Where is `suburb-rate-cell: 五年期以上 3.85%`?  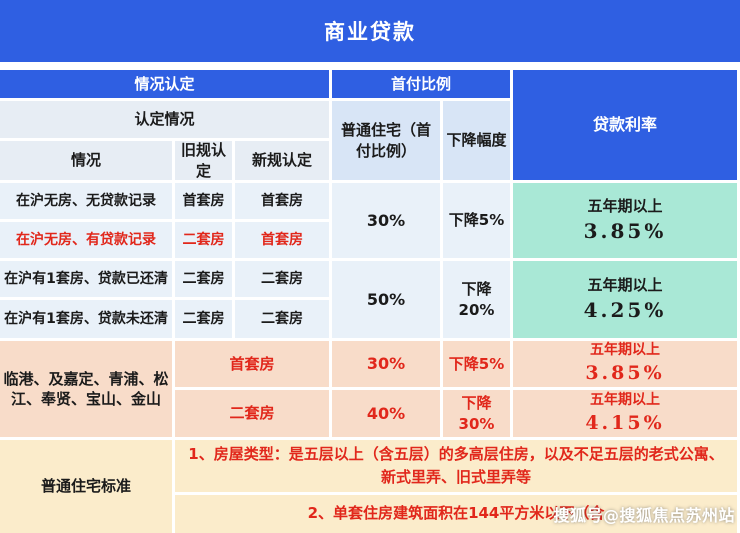
suburb-rate-cell: 五年期以上 3.85% is located at coordinates (625, 364).